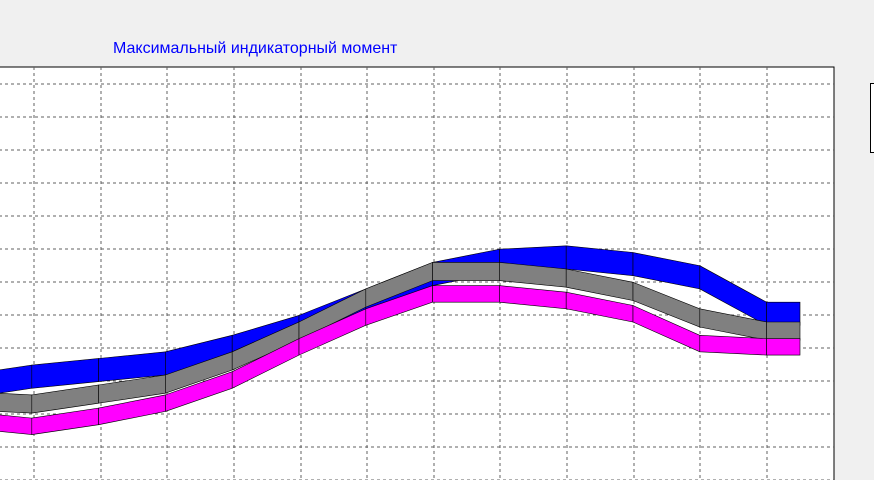 The image size is (874, 480). Describe the element at coordinates (872, 118) in the screenshot. I see `legend-box` at that location.